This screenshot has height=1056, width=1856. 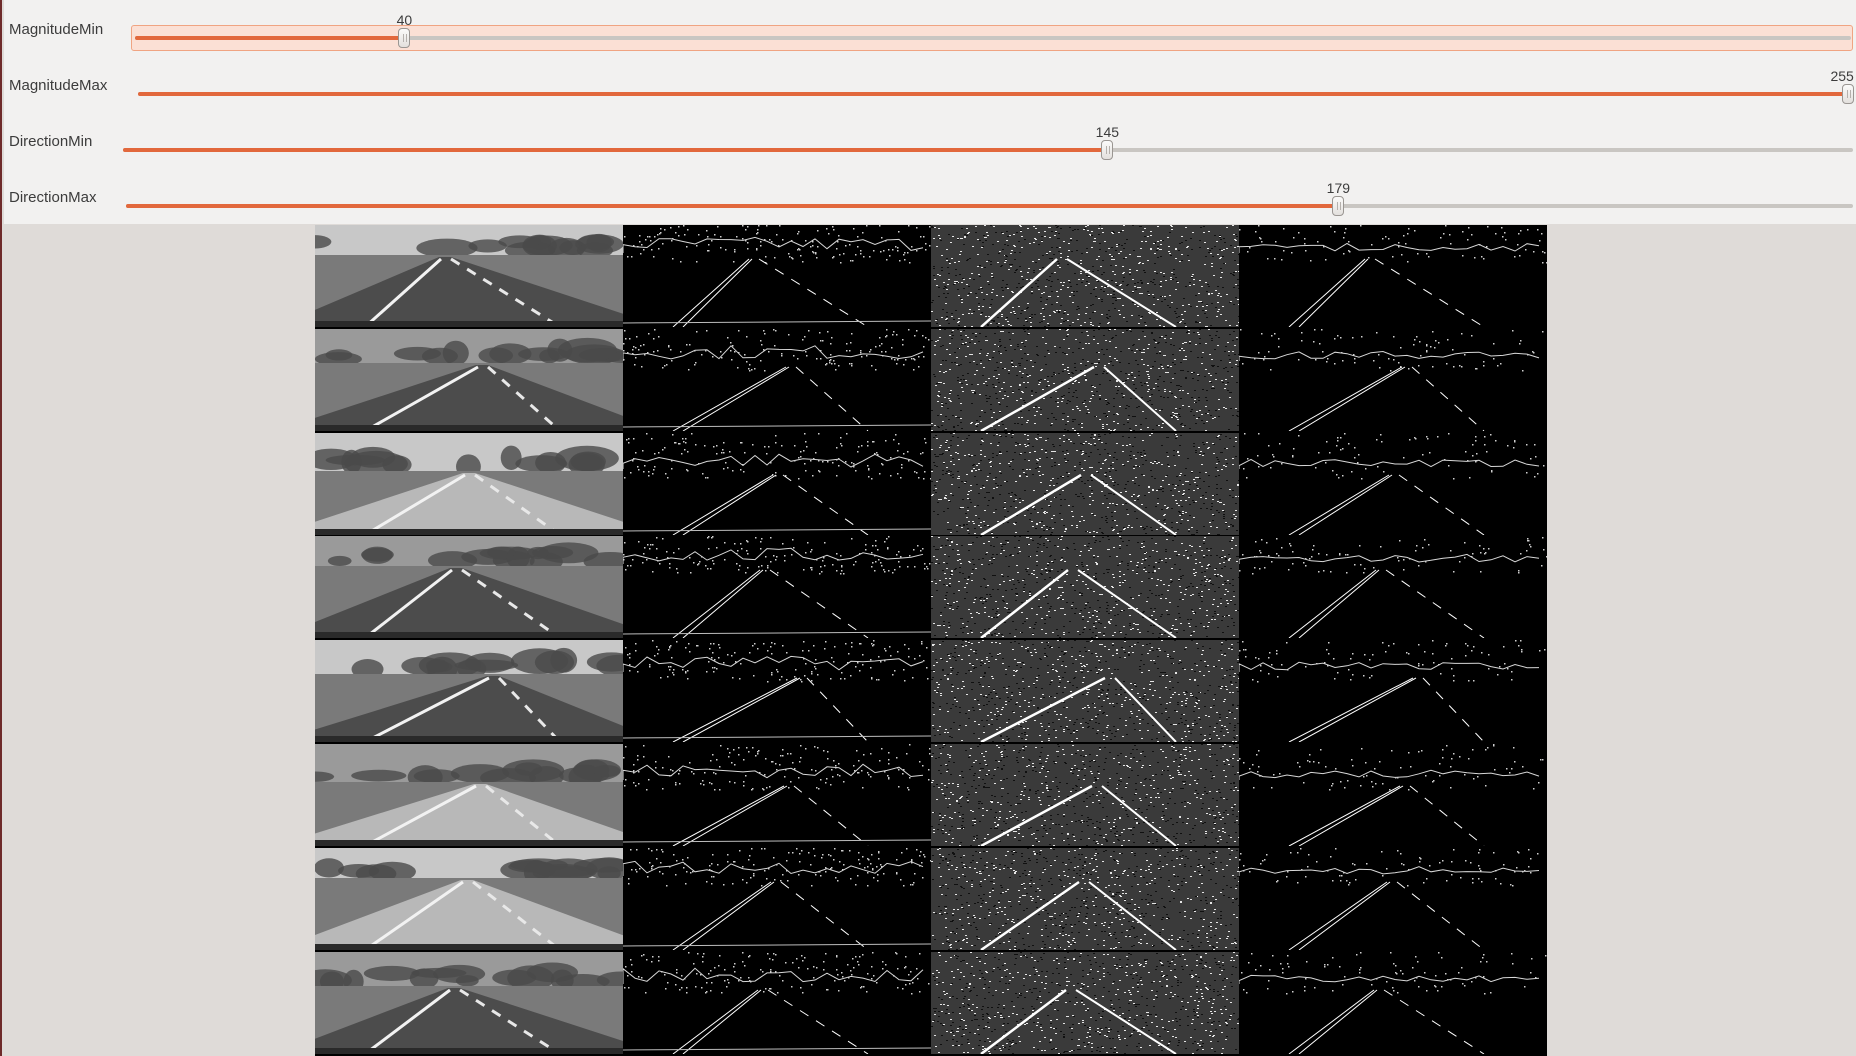 I want to click on trackbar-direction-min: DirectionMin 145, so click(x=930, y=140).